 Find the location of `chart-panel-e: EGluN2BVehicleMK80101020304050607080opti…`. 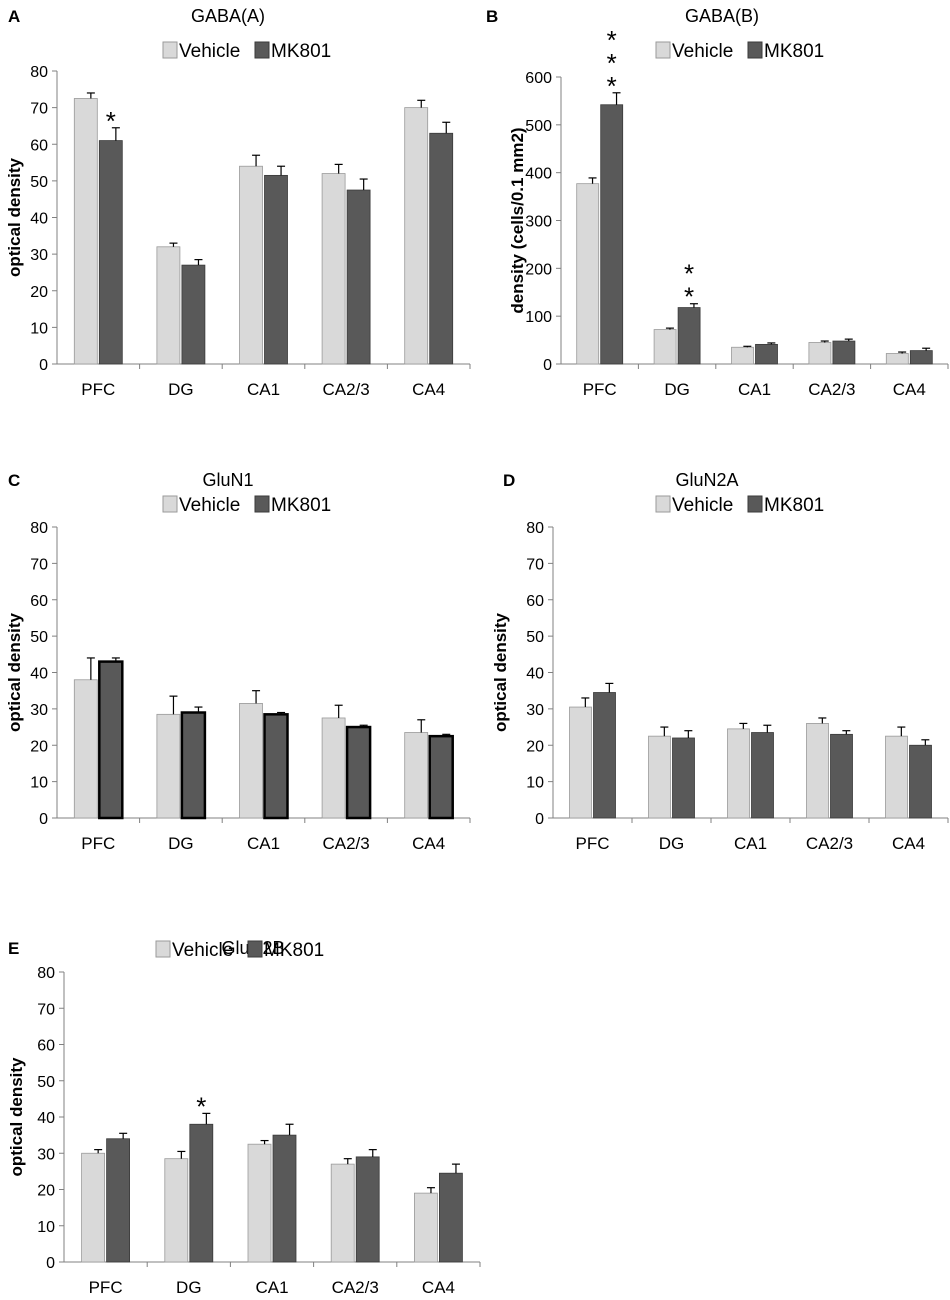

chart-panel-e: EGluN2BVehicleMK80101020304050607080opti… is located at coordinates (244, 1117).